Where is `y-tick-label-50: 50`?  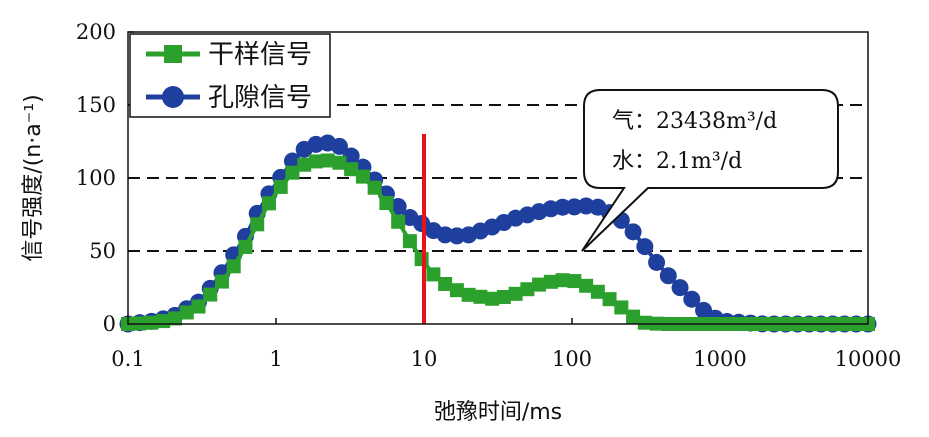
y-tick-label-50: 50 is located at coordinates (102, 251).